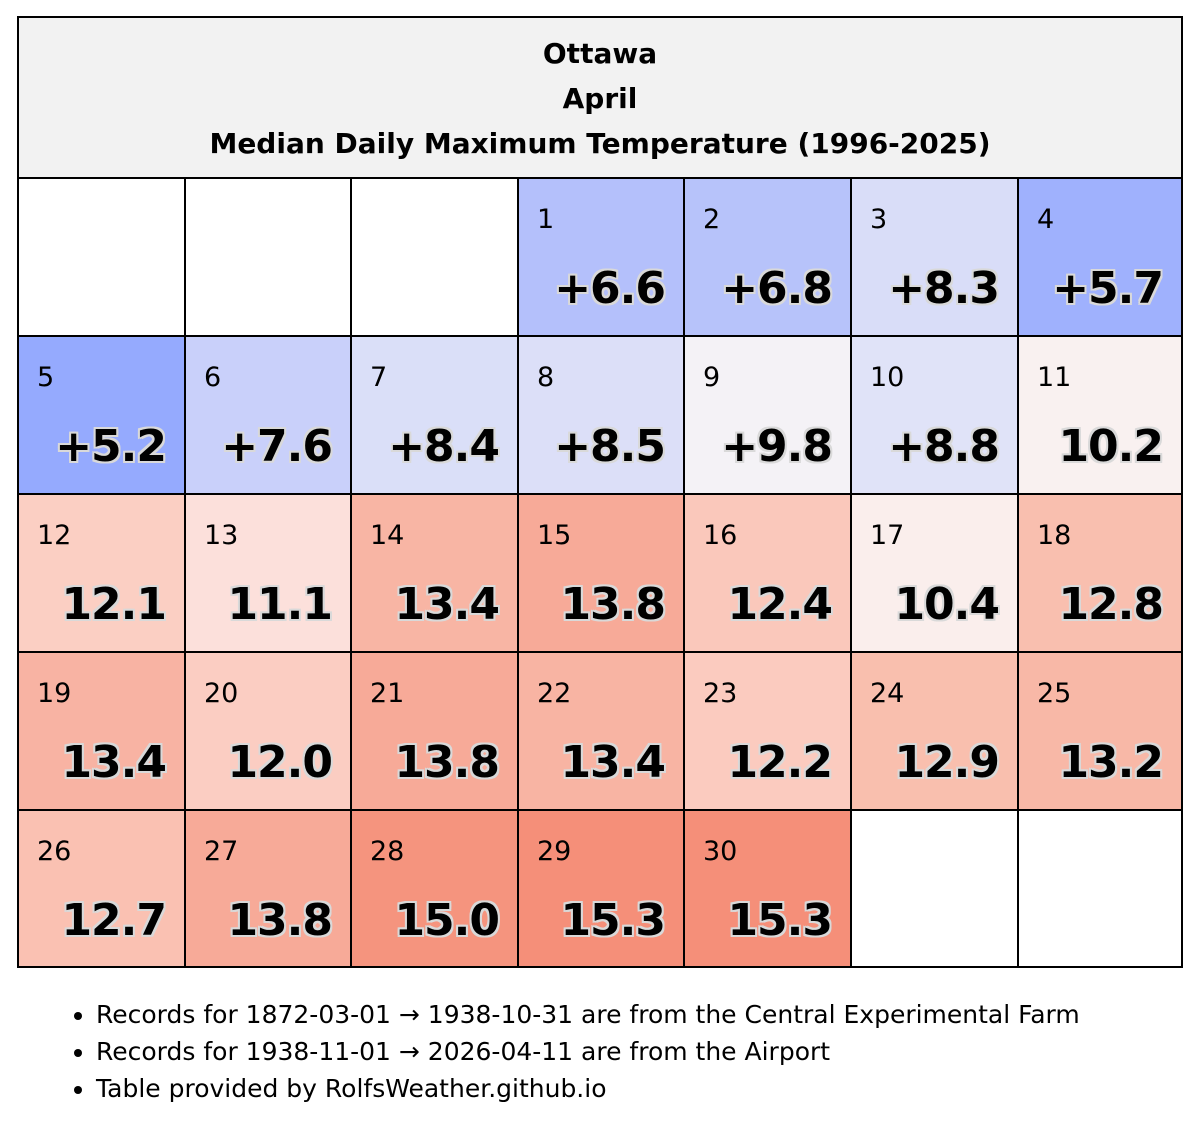 This screenshot has height=1133, width=1200. Describe the element at coordinates (602, 258) in the screenshot. I see `day-cell: 1 +6.6` at that location.